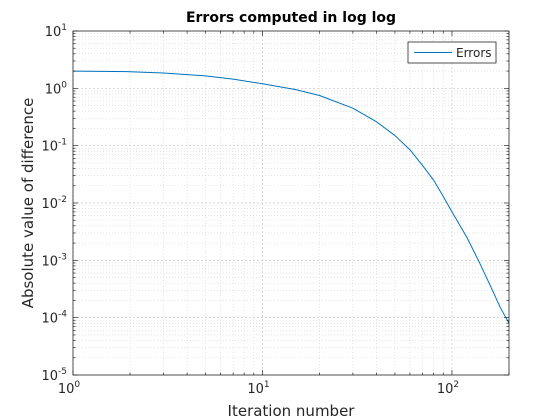 The image size is (560, 420). Describe the element at coordinates (448, 388) in the screenshot. I see `x-tick-label: 10²` at that location.